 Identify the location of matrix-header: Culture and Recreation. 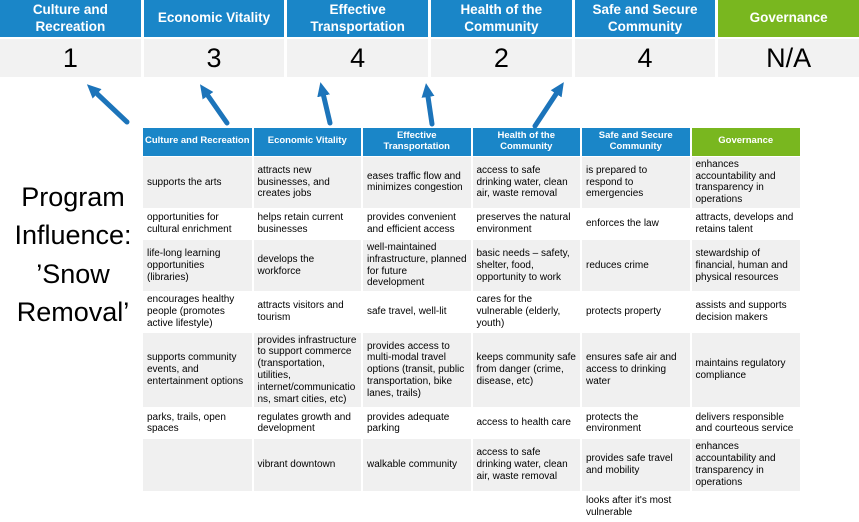
(198, 142).